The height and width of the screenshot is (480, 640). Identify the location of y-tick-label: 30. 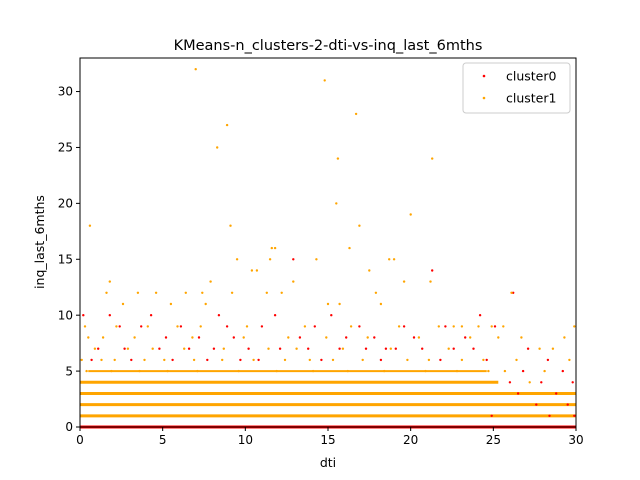
(65, 92).